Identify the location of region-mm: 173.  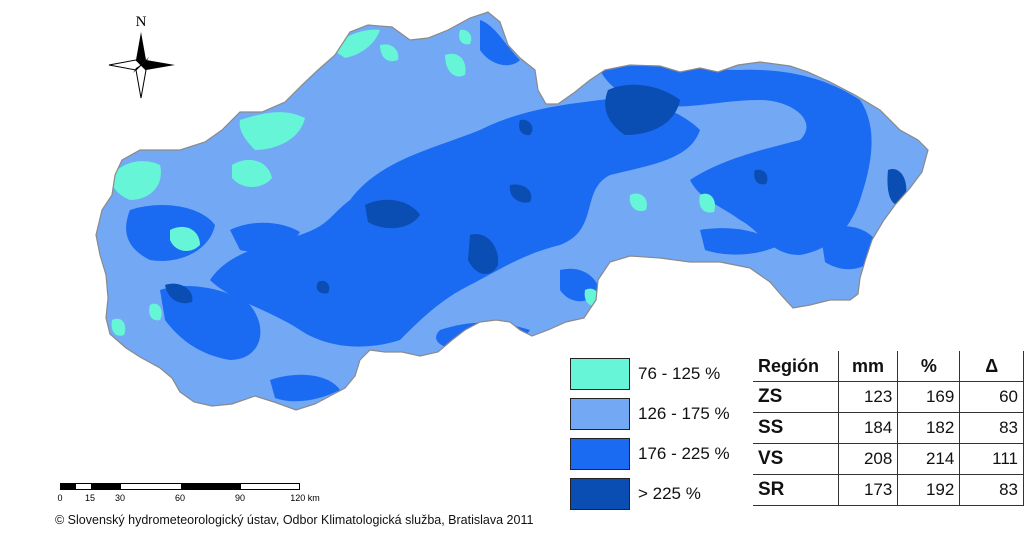
(868, 490).